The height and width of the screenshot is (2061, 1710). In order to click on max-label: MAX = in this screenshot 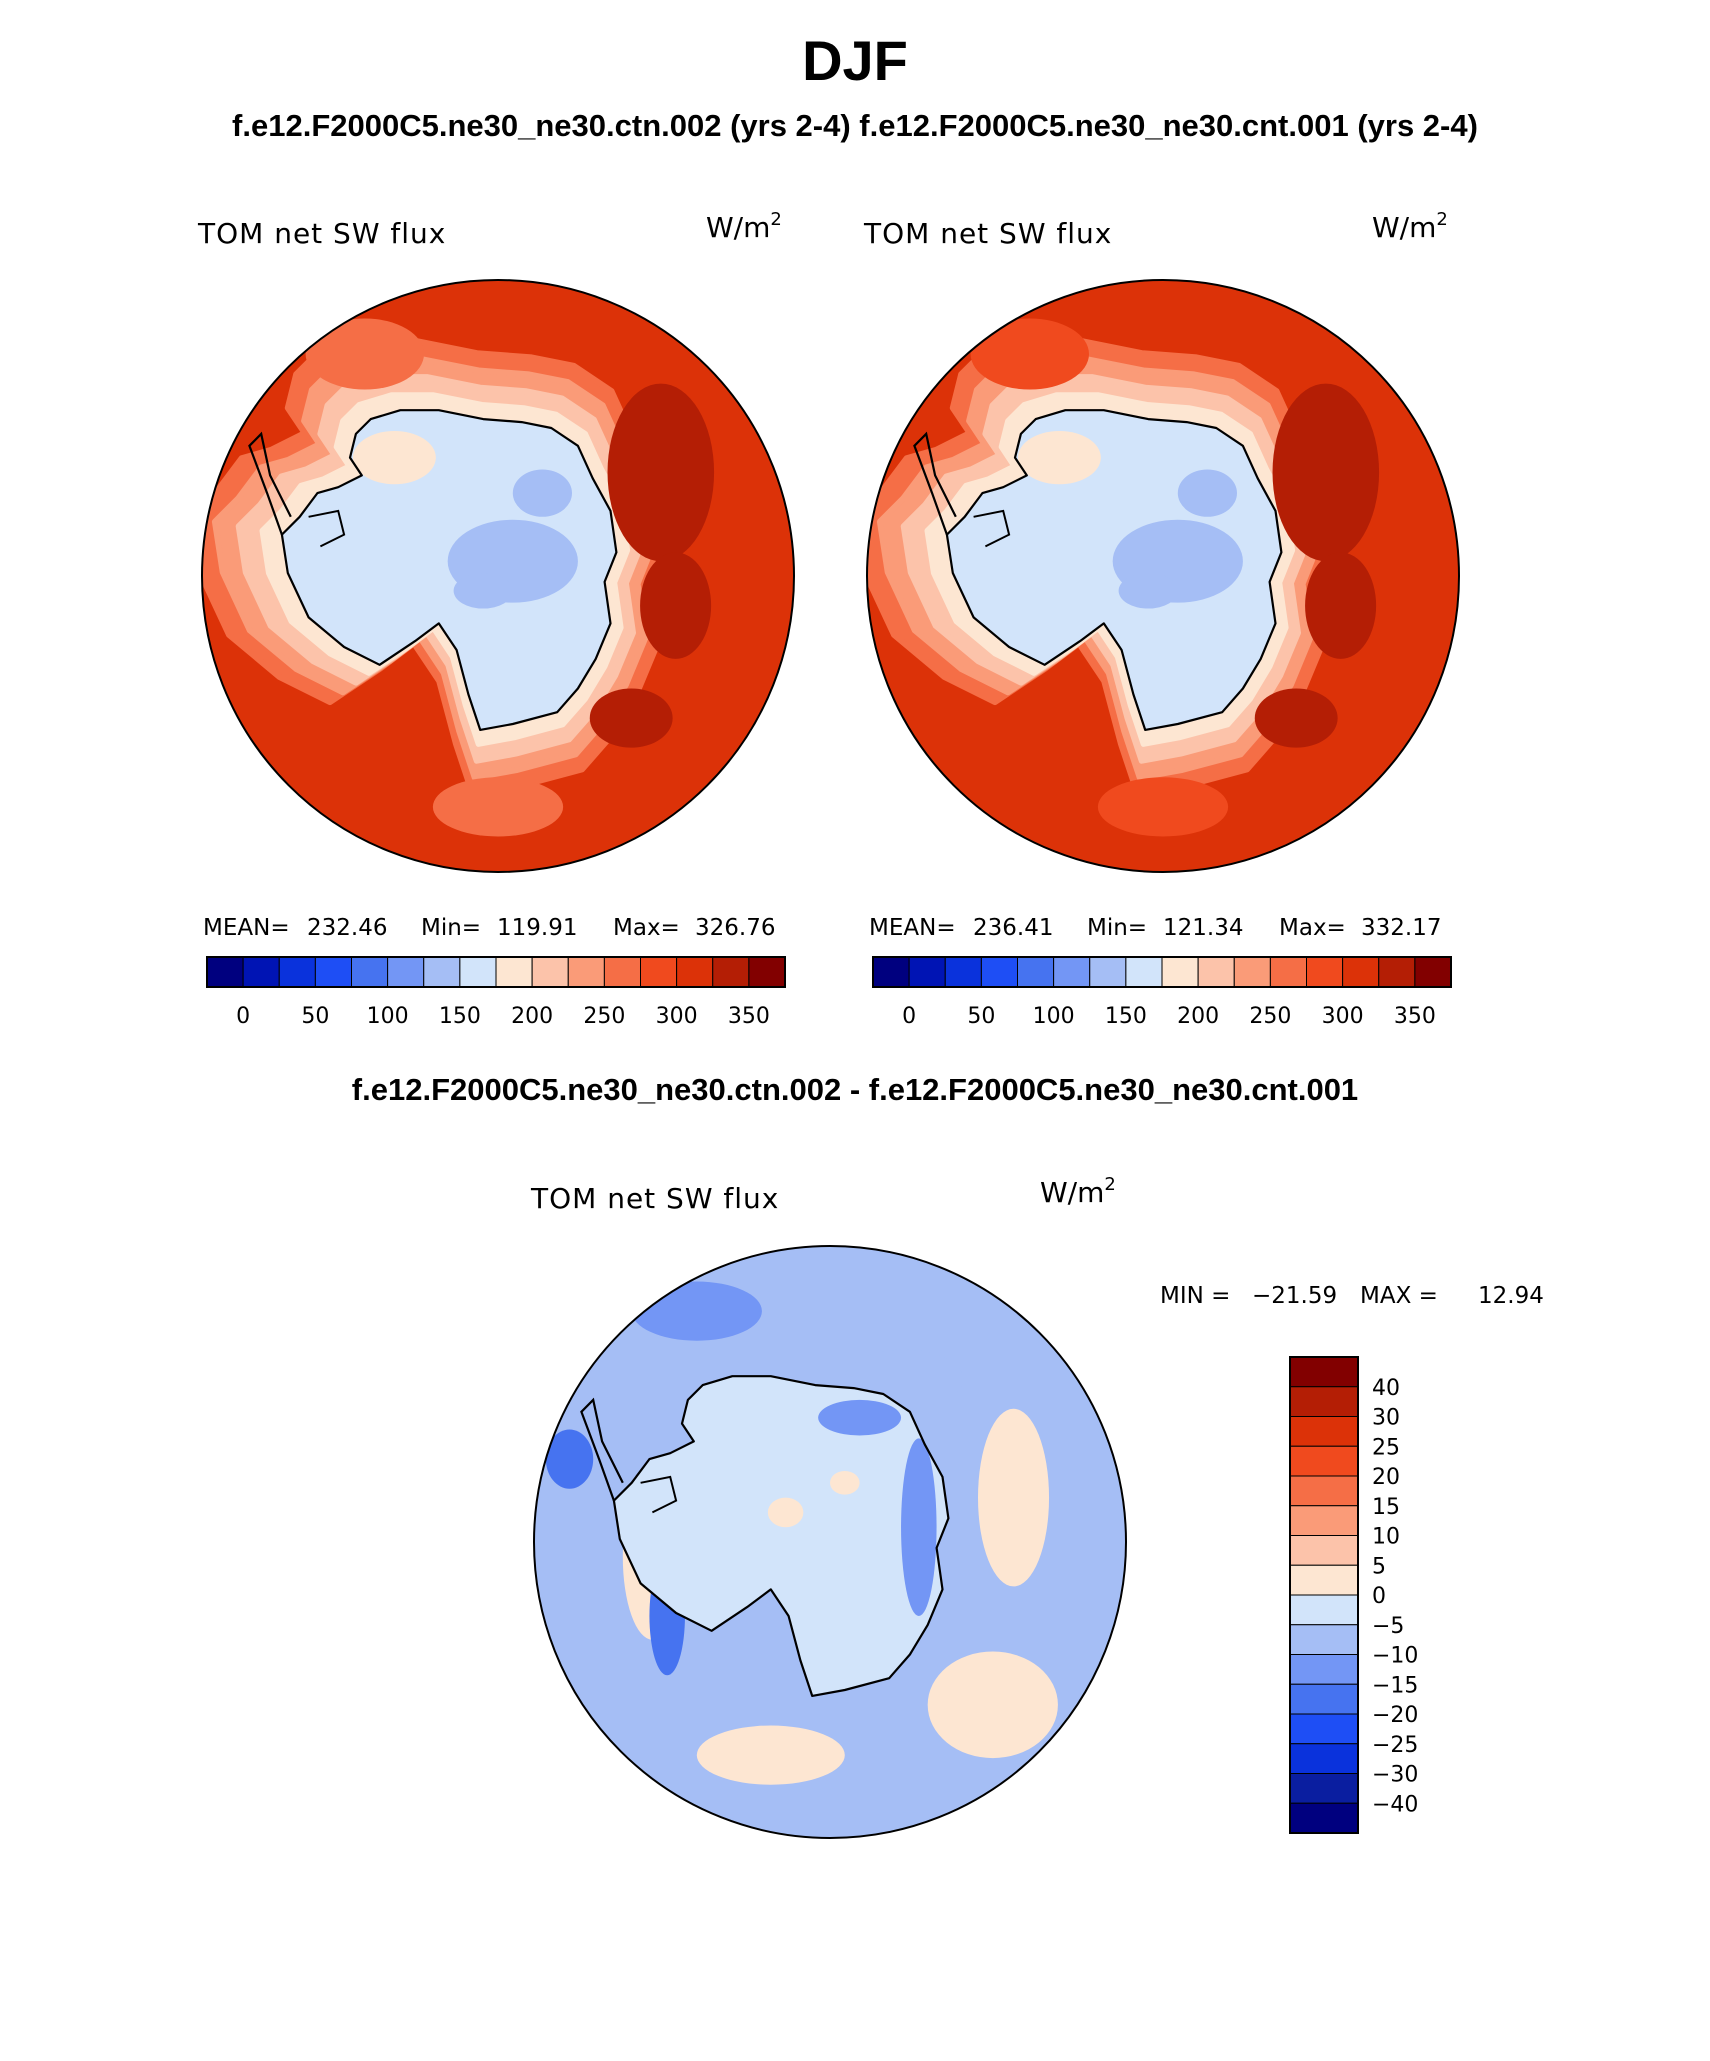, I will do `click(1399, 1296)`.